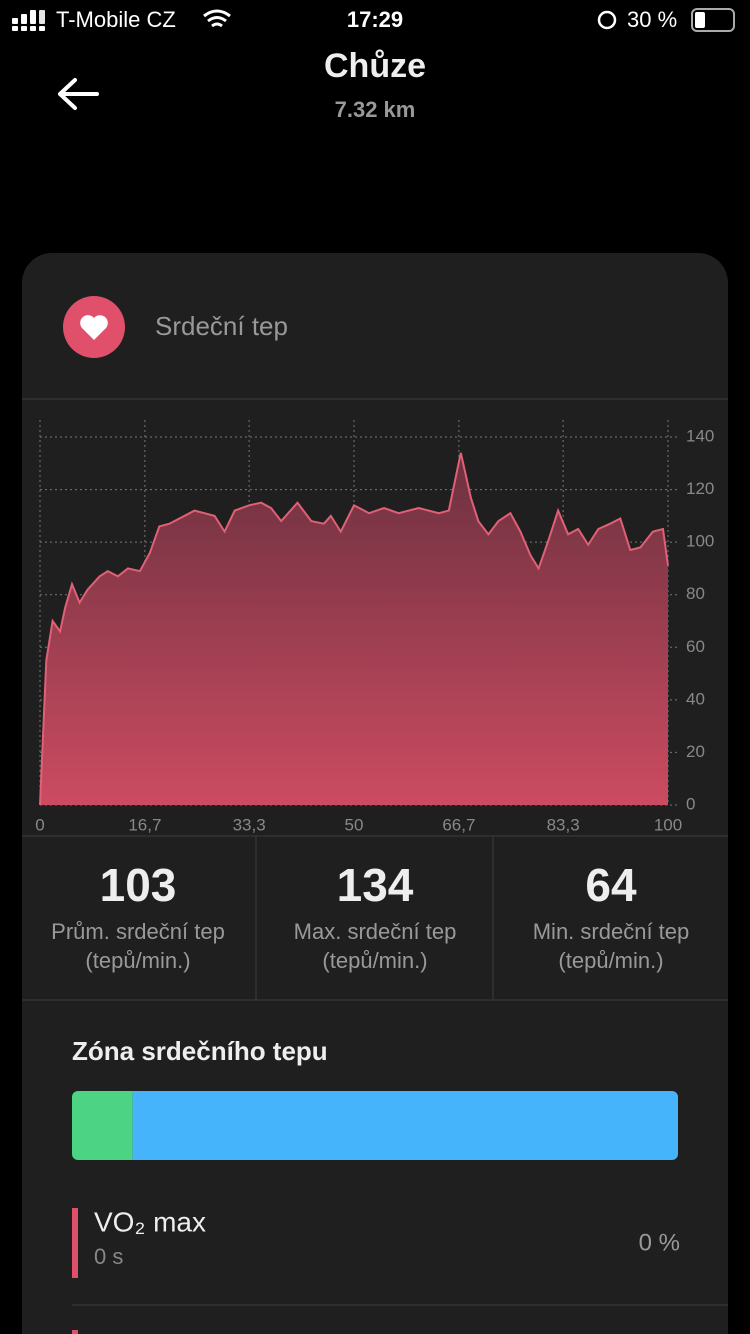  I want to click on x-tick-label: 83,3, so click(563, 824).